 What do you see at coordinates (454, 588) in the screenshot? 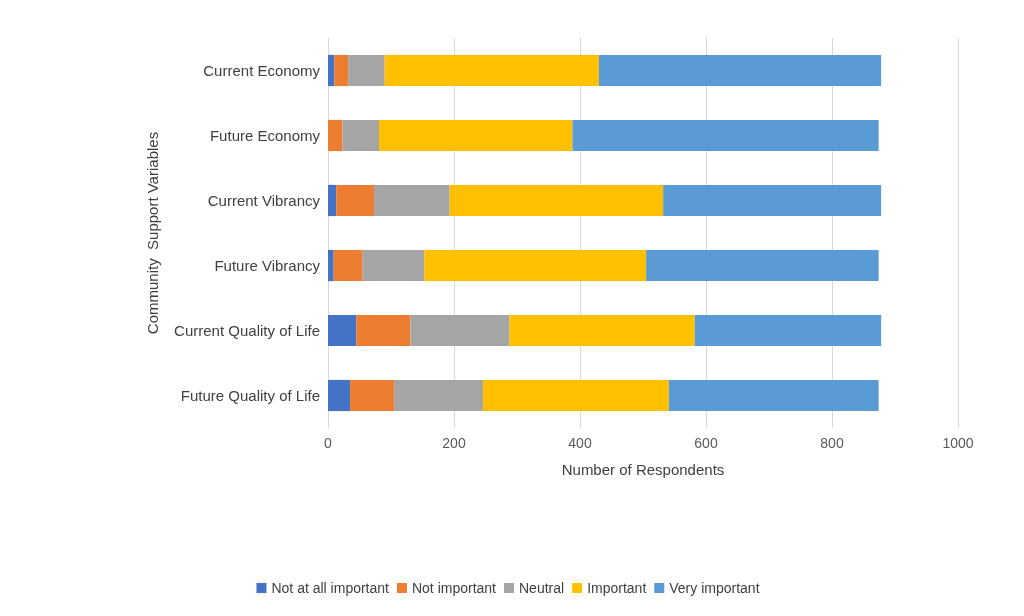
I see `legend-label: Not important` at bounding box center [454, 588].